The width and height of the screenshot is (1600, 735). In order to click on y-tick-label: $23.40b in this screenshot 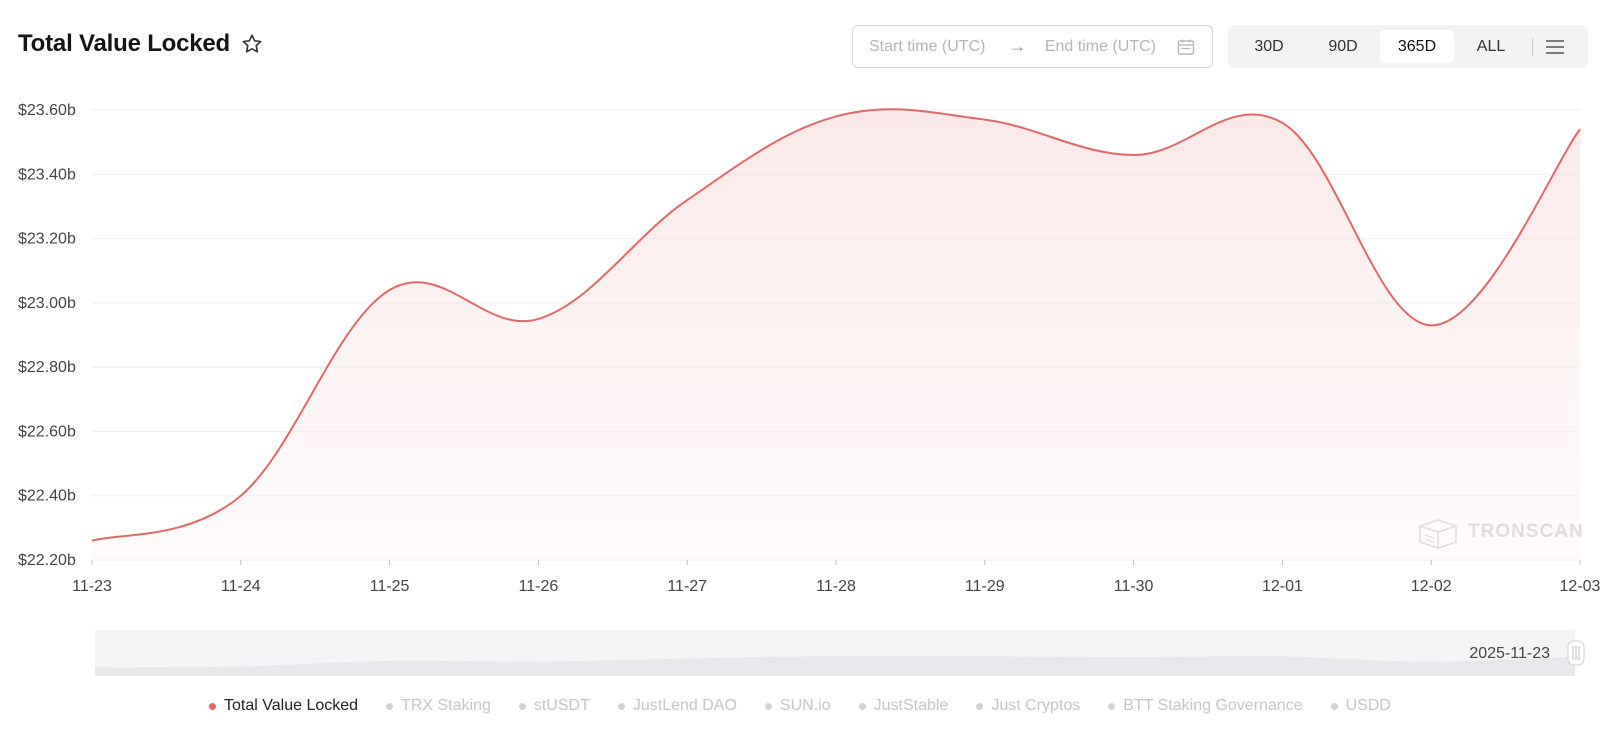, I will do `click(47, 174)`.